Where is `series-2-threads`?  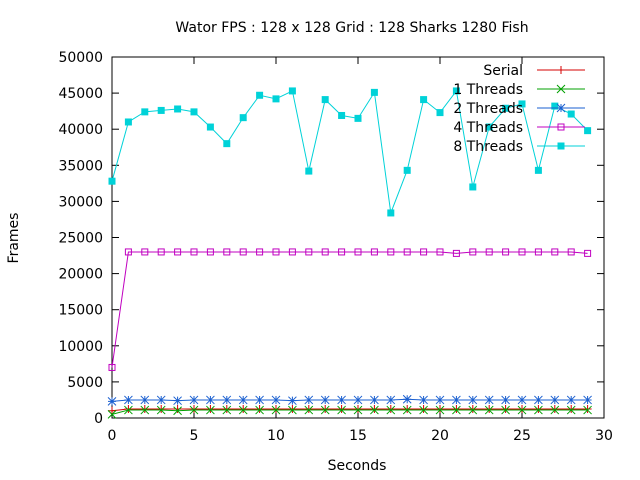 series-2-threads is located at coordinates (349, 400).